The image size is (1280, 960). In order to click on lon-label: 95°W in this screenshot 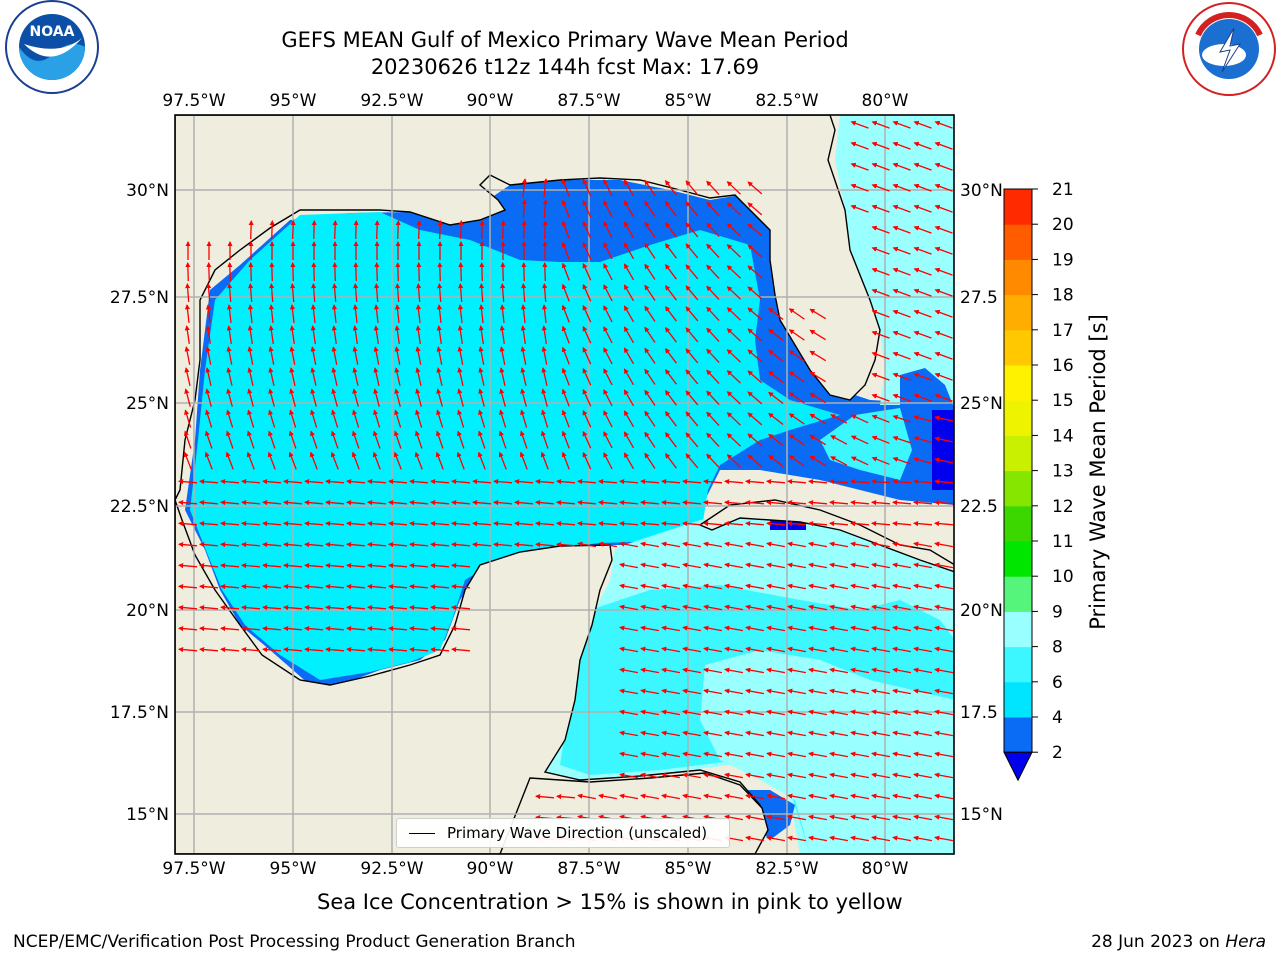, I will do `click(293, 869)`.